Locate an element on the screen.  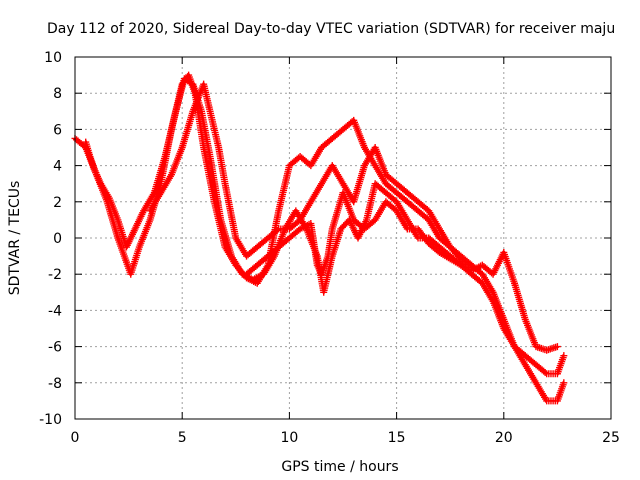
y-tick-label: -10 is located at coordinates (50, 420).